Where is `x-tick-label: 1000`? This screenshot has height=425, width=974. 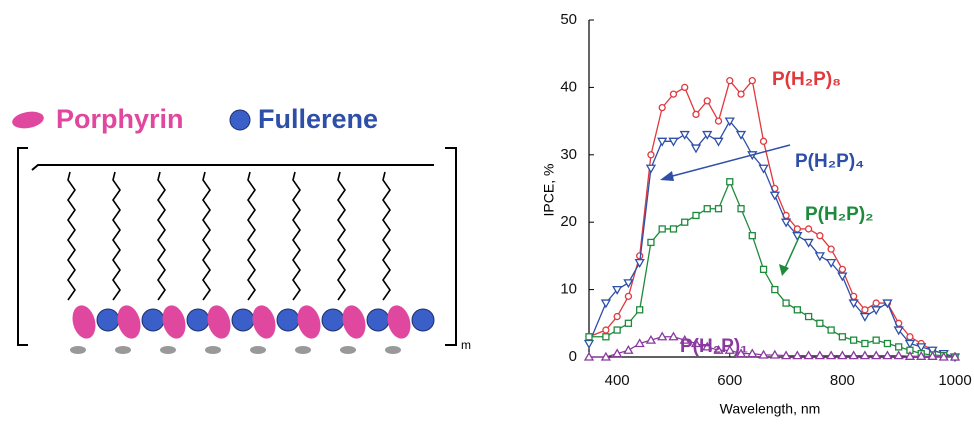 x-tick-label: 1000 is located at coordinates (954, 380).